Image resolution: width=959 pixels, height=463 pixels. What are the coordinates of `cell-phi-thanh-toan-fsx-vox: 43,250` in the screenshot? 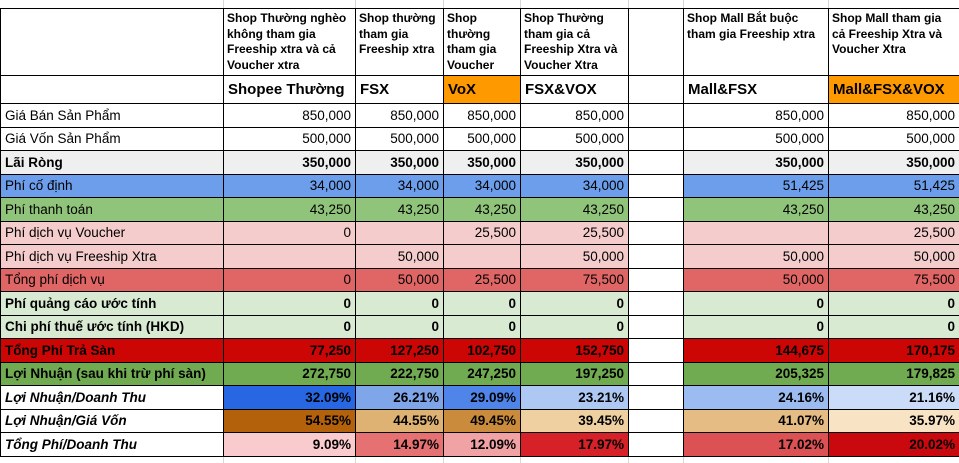 It's located at (575, 210).